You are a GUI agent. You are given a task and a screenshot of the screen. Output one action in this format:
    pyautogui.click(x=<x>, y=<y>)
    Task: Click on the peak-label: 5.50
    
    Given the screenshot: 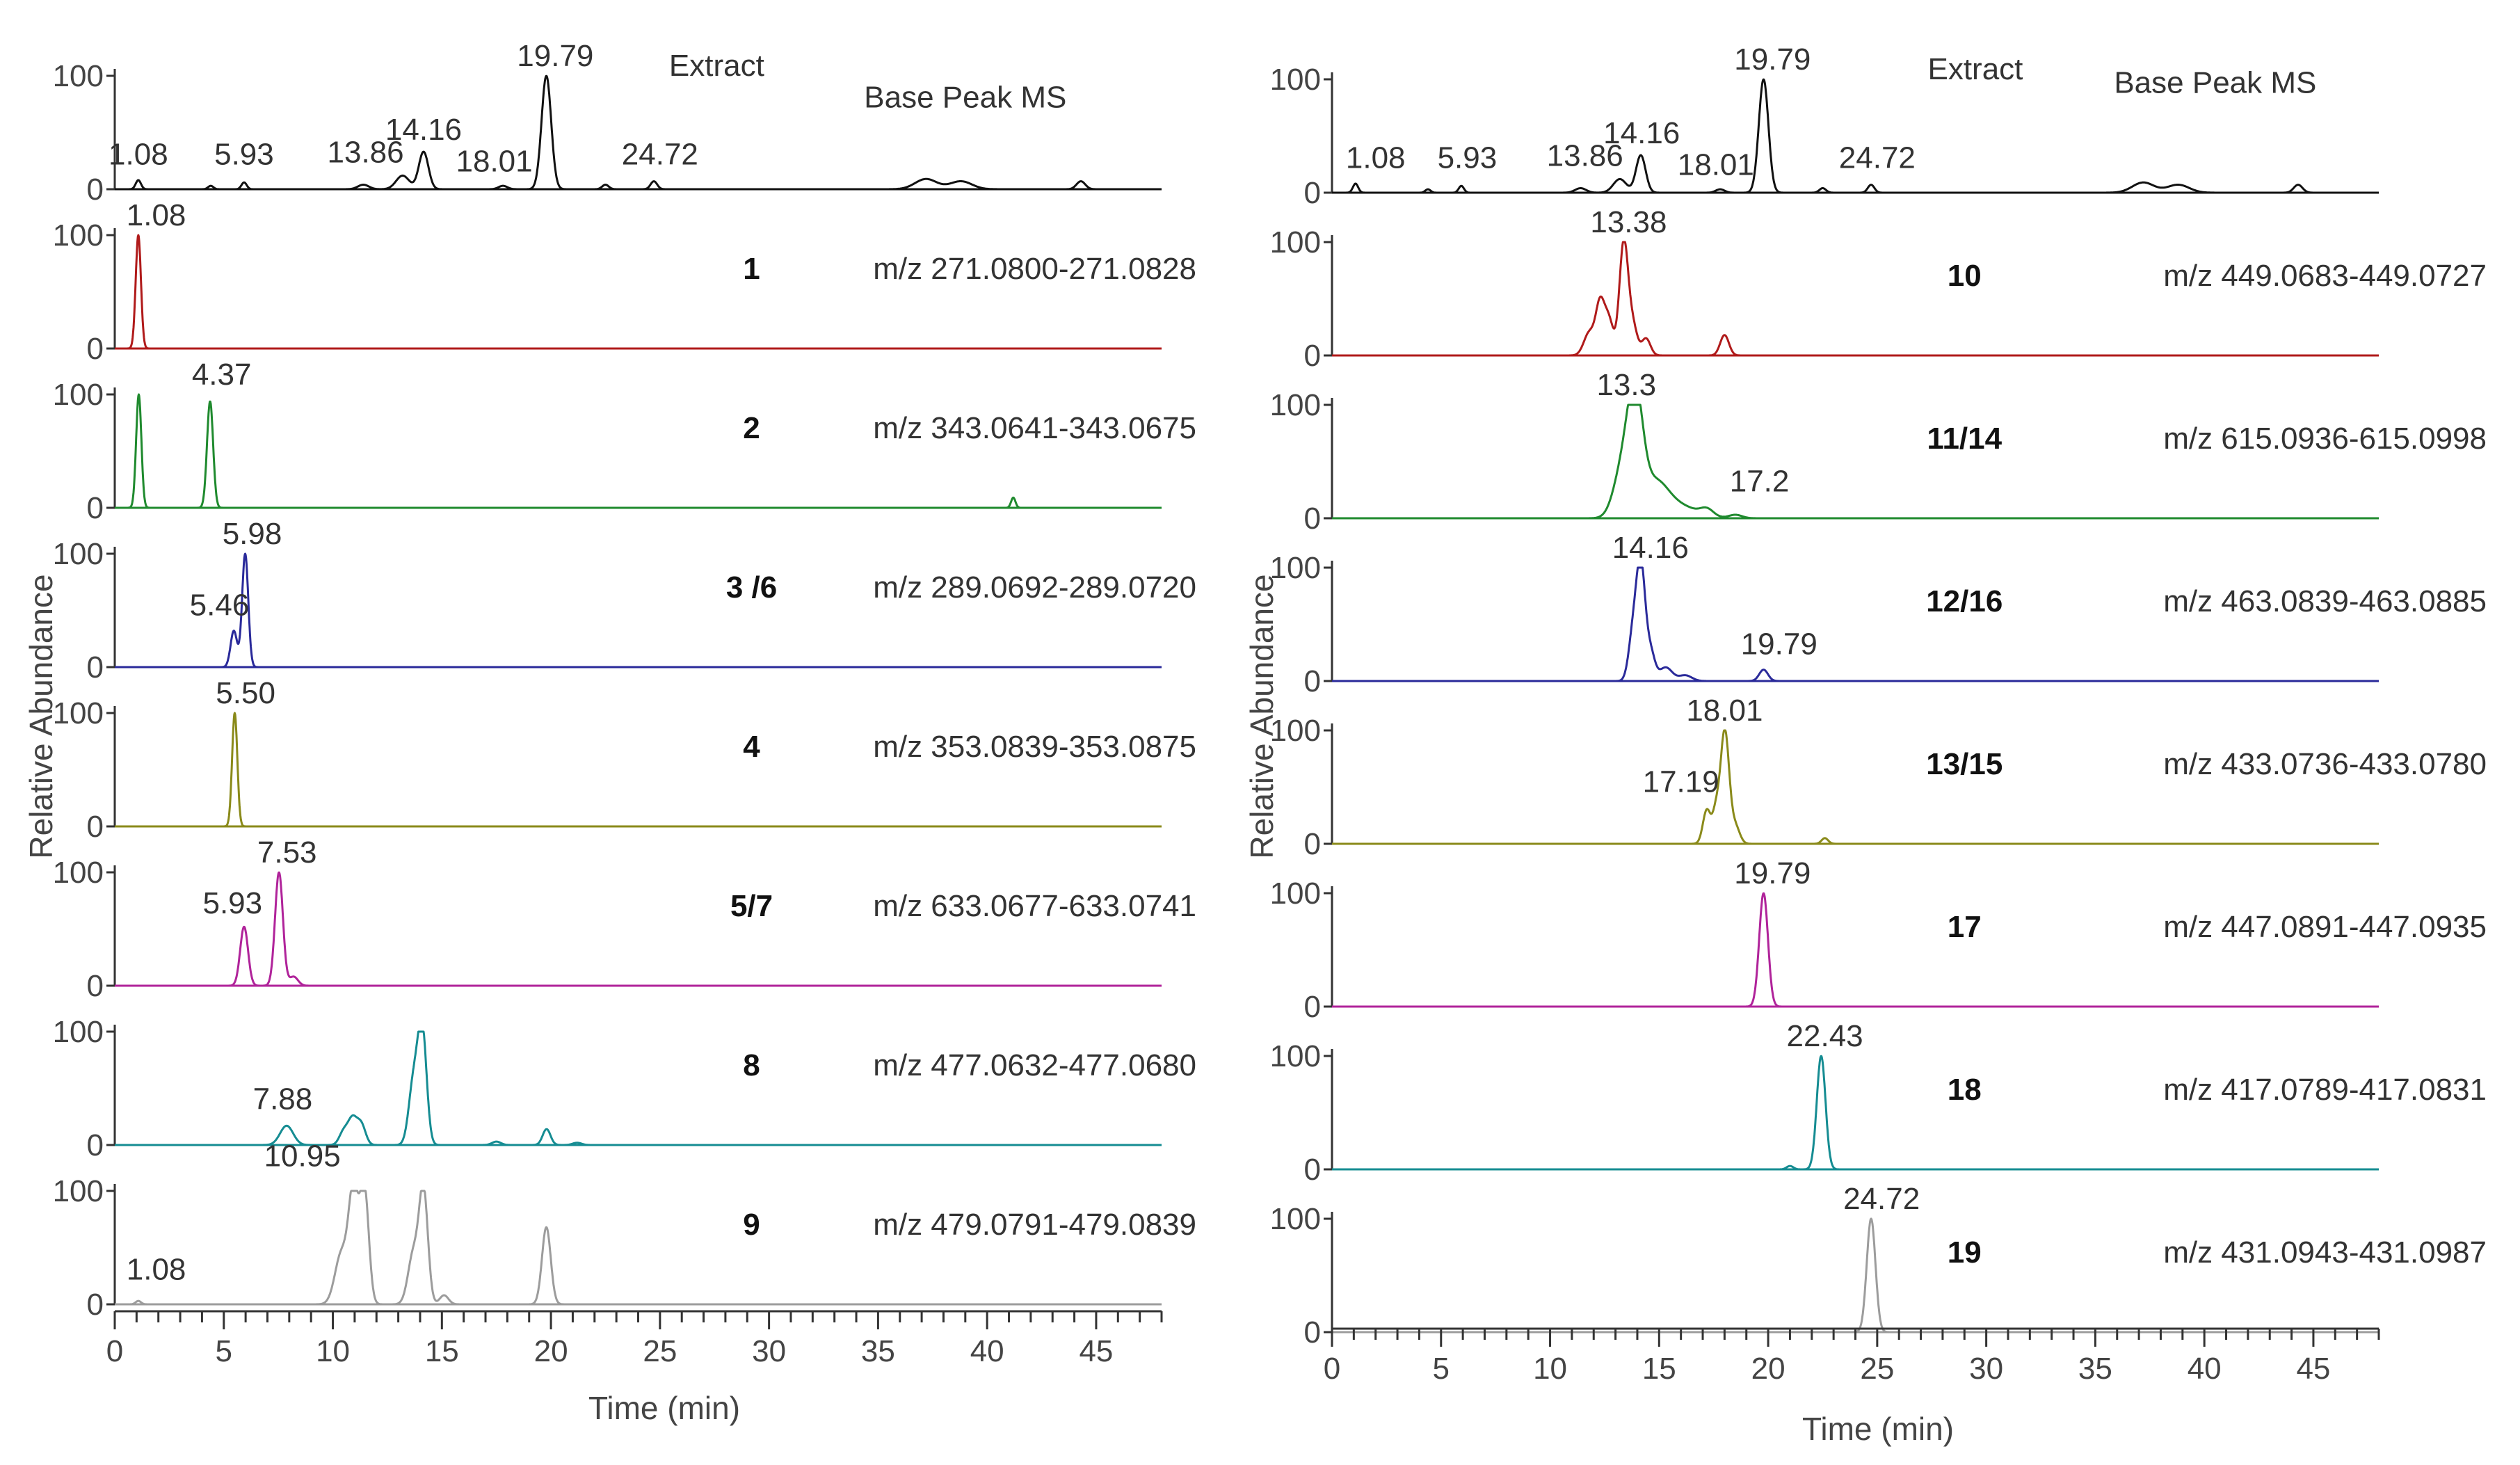 What is the action you would take?
    pyautogui.click(x=245, y=693)
    